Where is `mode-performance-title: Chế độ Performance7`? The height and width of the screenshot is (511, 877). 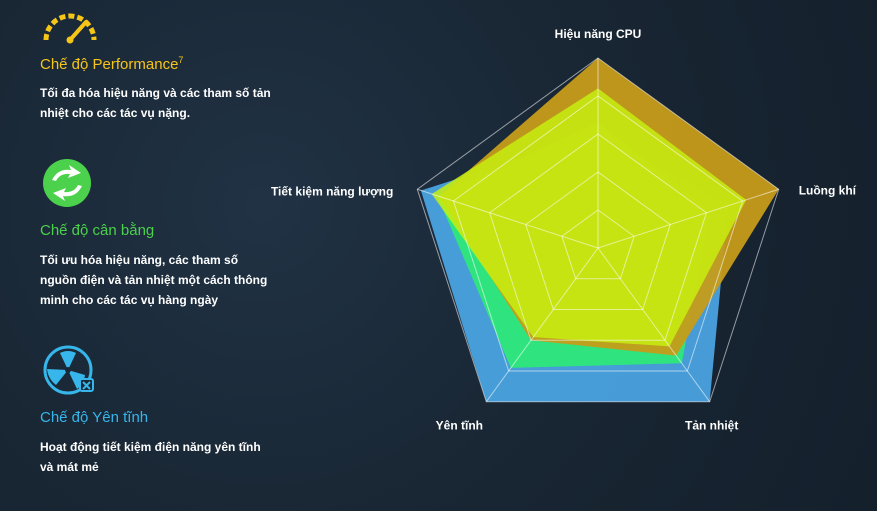
mode-performance-title: Chế độ Performance7 is located at coordinates (112, 64).